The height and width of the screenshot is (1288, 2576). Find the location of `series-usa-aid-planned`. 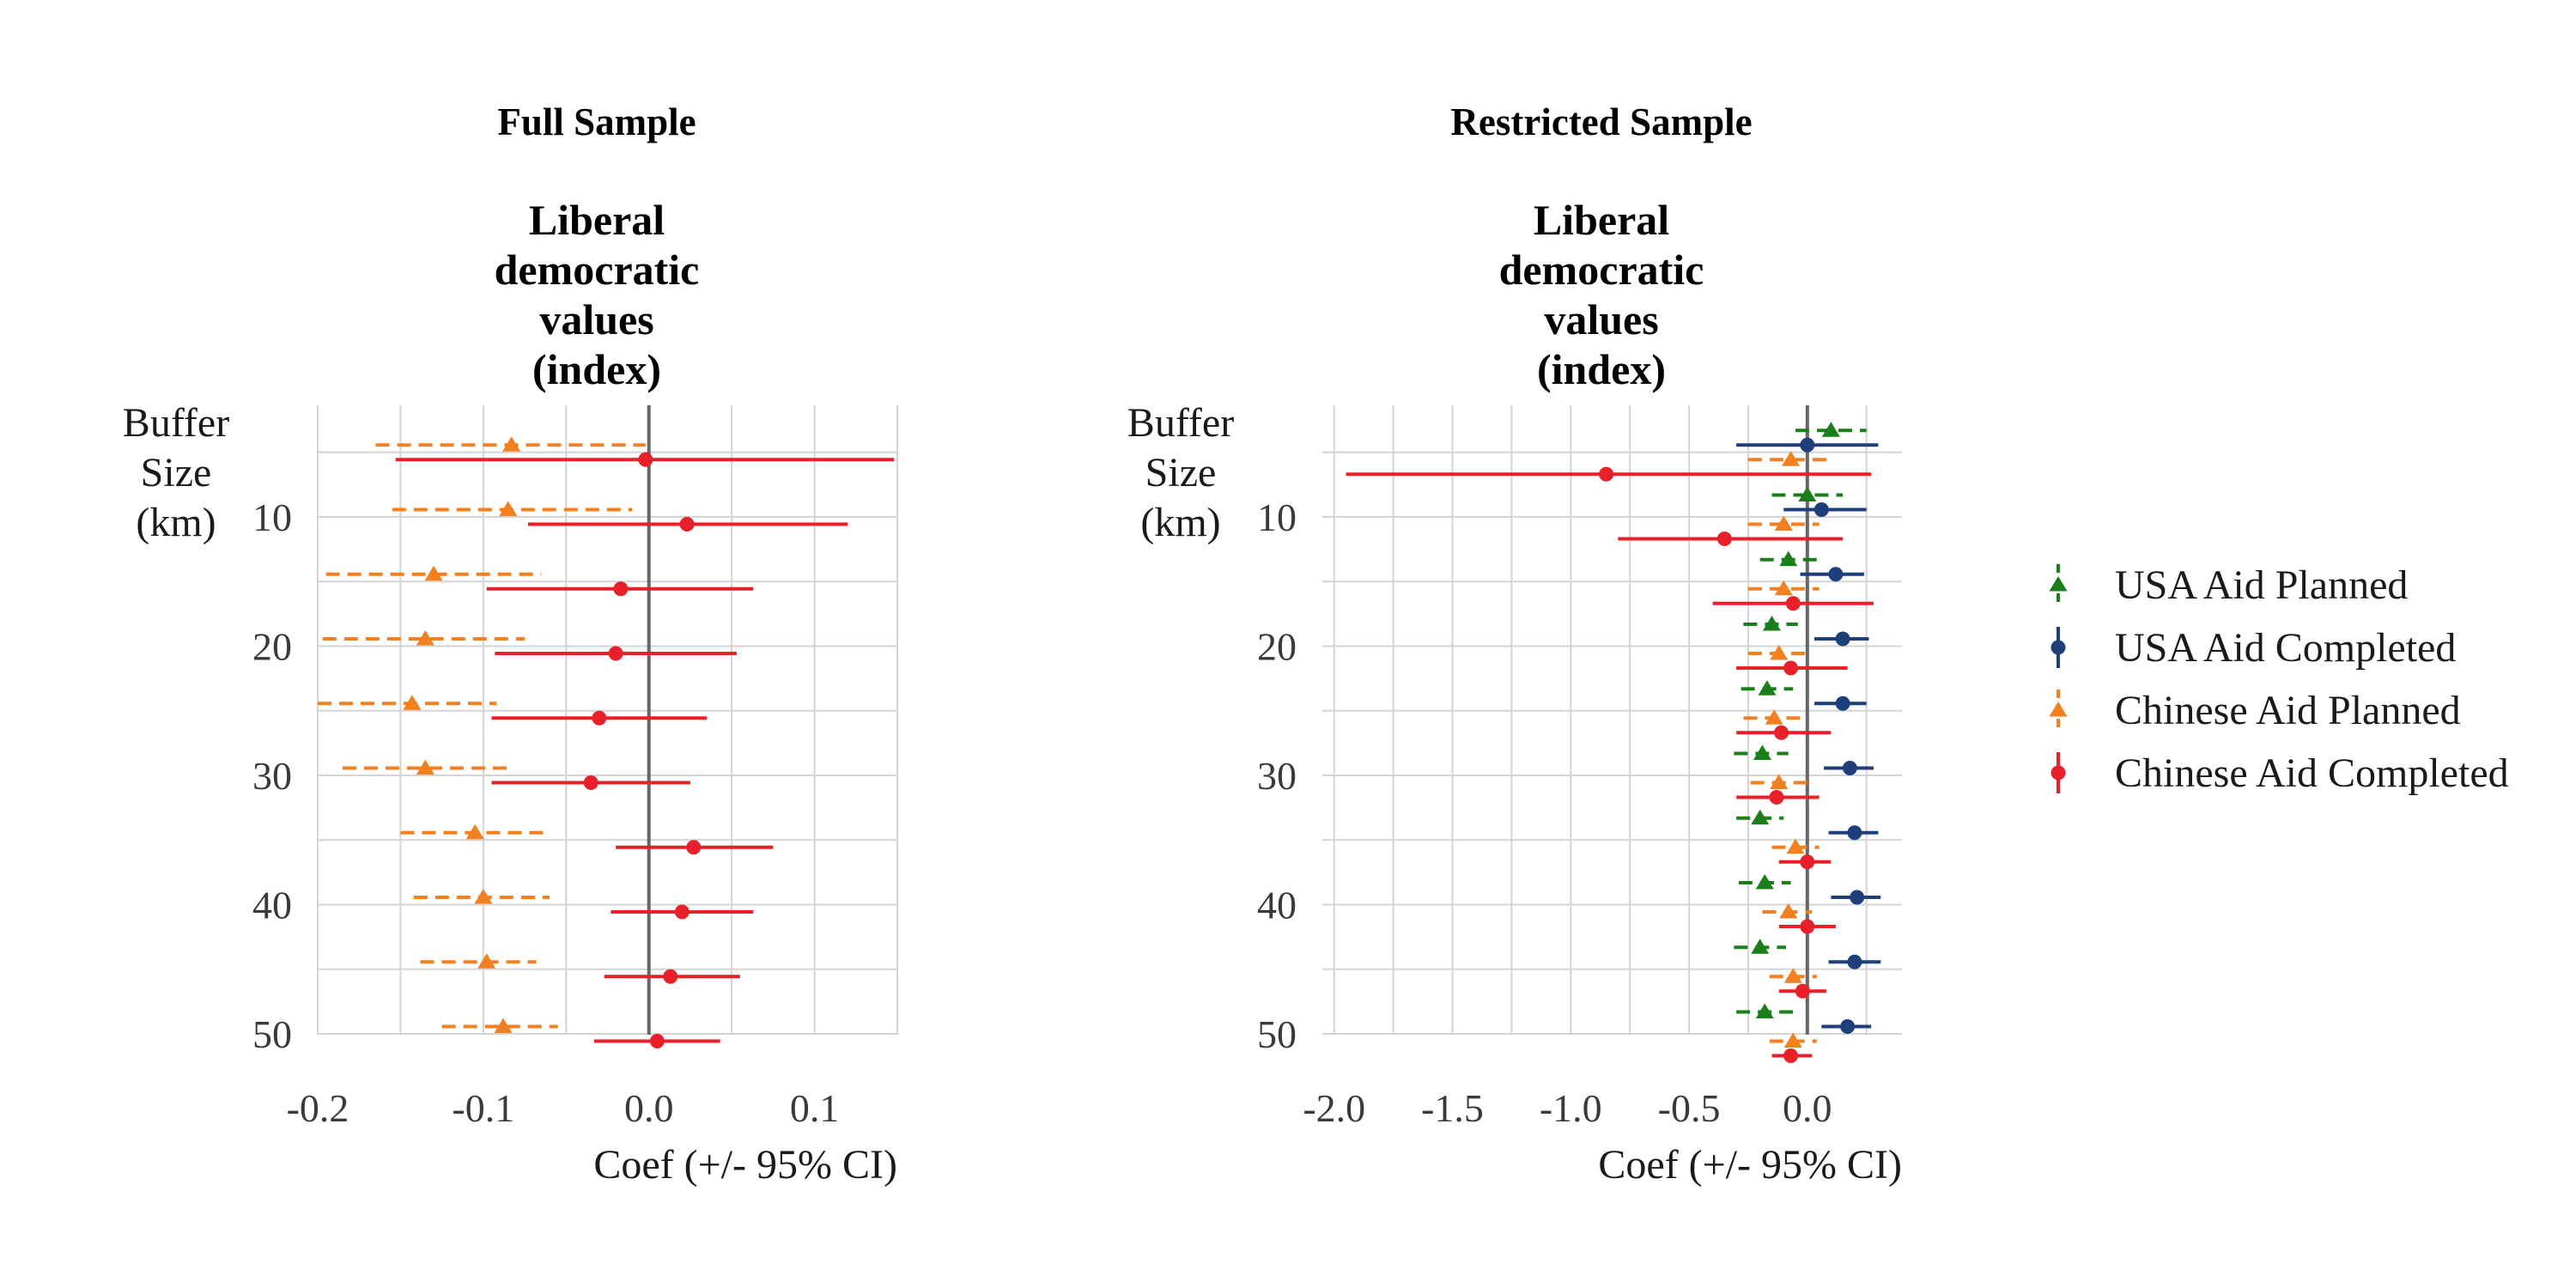

series-usa-aid-planned is located at coordinates (1800, 720).